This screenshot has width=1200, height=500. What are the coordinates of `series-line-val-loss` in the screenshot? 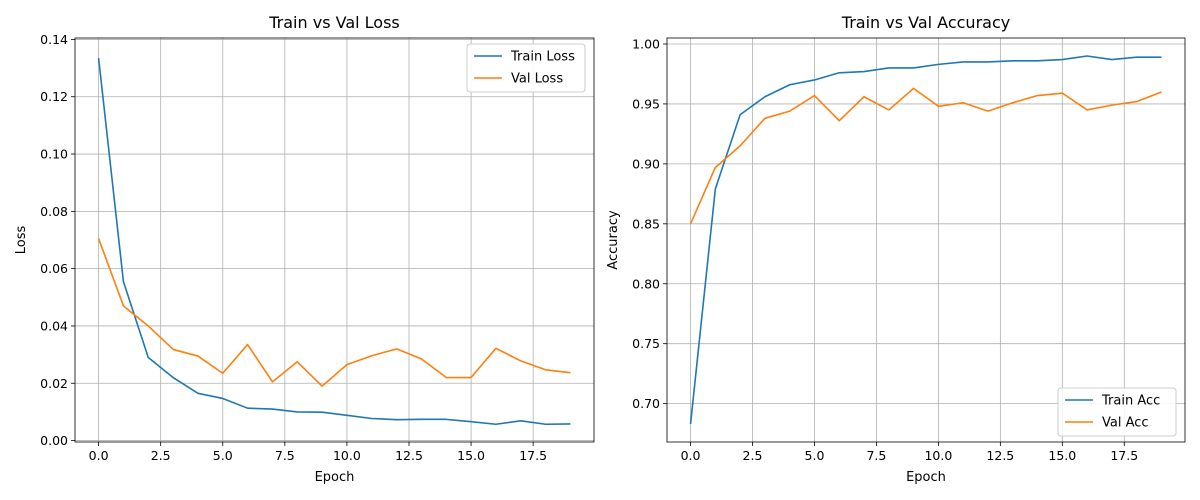 It's located at (334, 312).